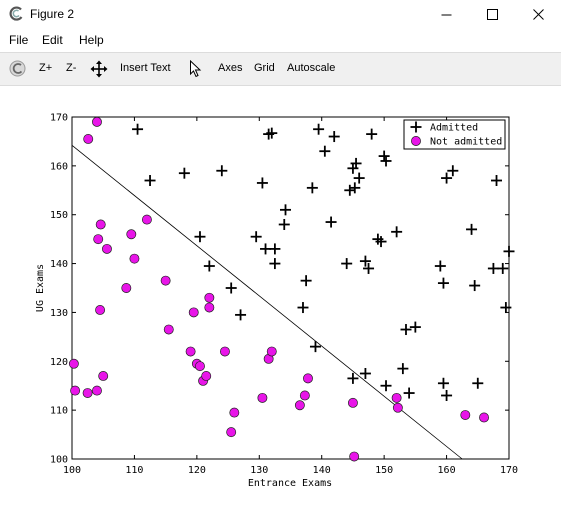 This screenshot has height=508, width=561. What do you see at coordinates (322, 470) in the screenshot?
I see `x-tick-label: 140` at bounding box center [322, 470].